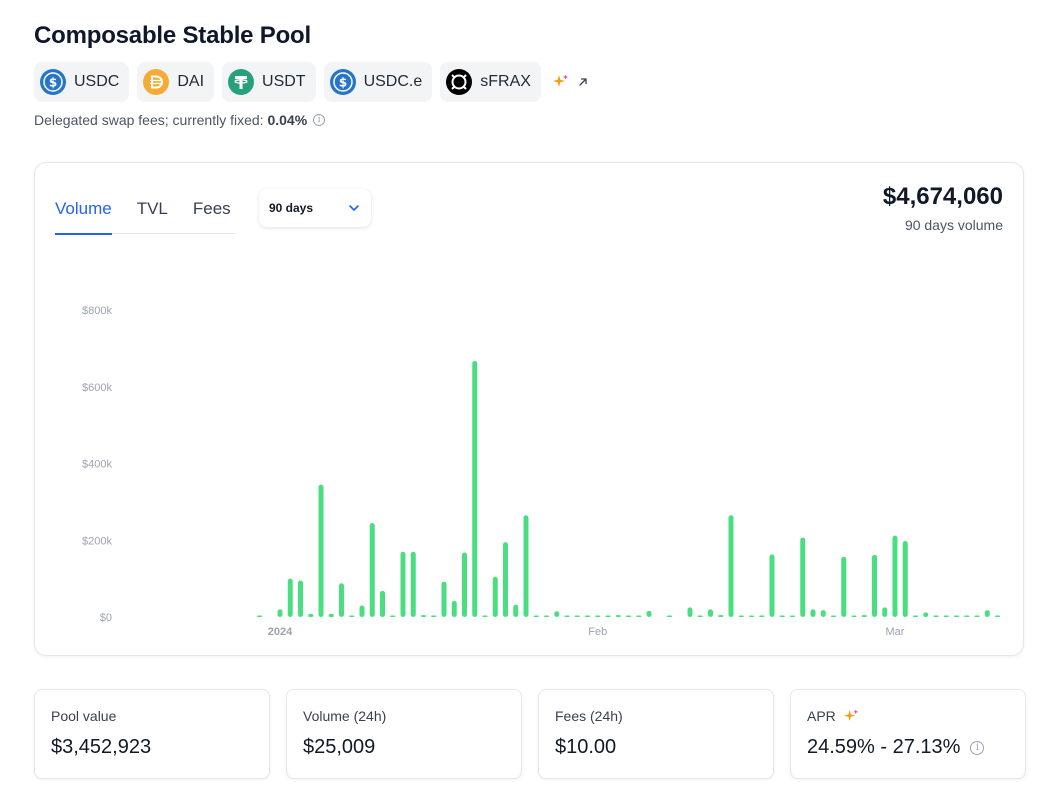  What do you see at coordinates (211, 208) in the screenshot?
I see `tab-fees: Fees` at bounding box center [211, 208].